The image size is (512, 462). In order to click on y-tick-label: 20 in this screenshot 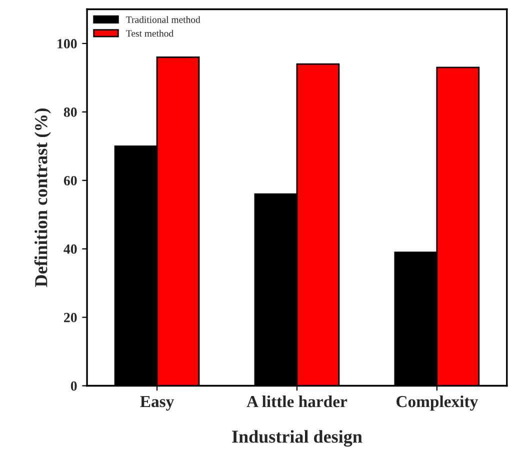, I will do `click(70, 317)`.